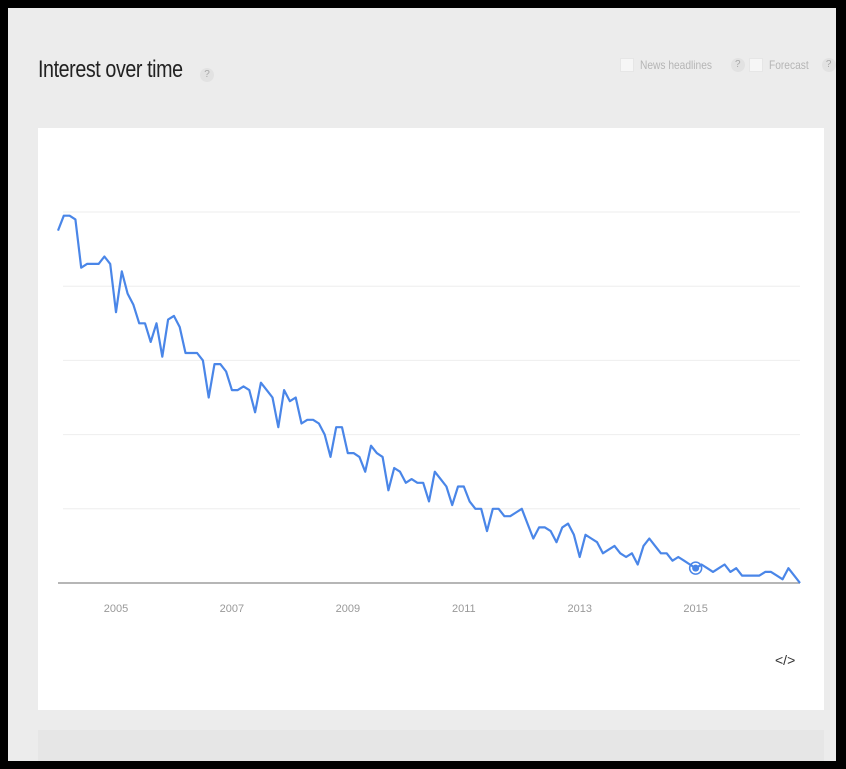 The width and height of the screenshot is (846, 769). I want to click on forecast-label: Forecast, so click(789, 65).